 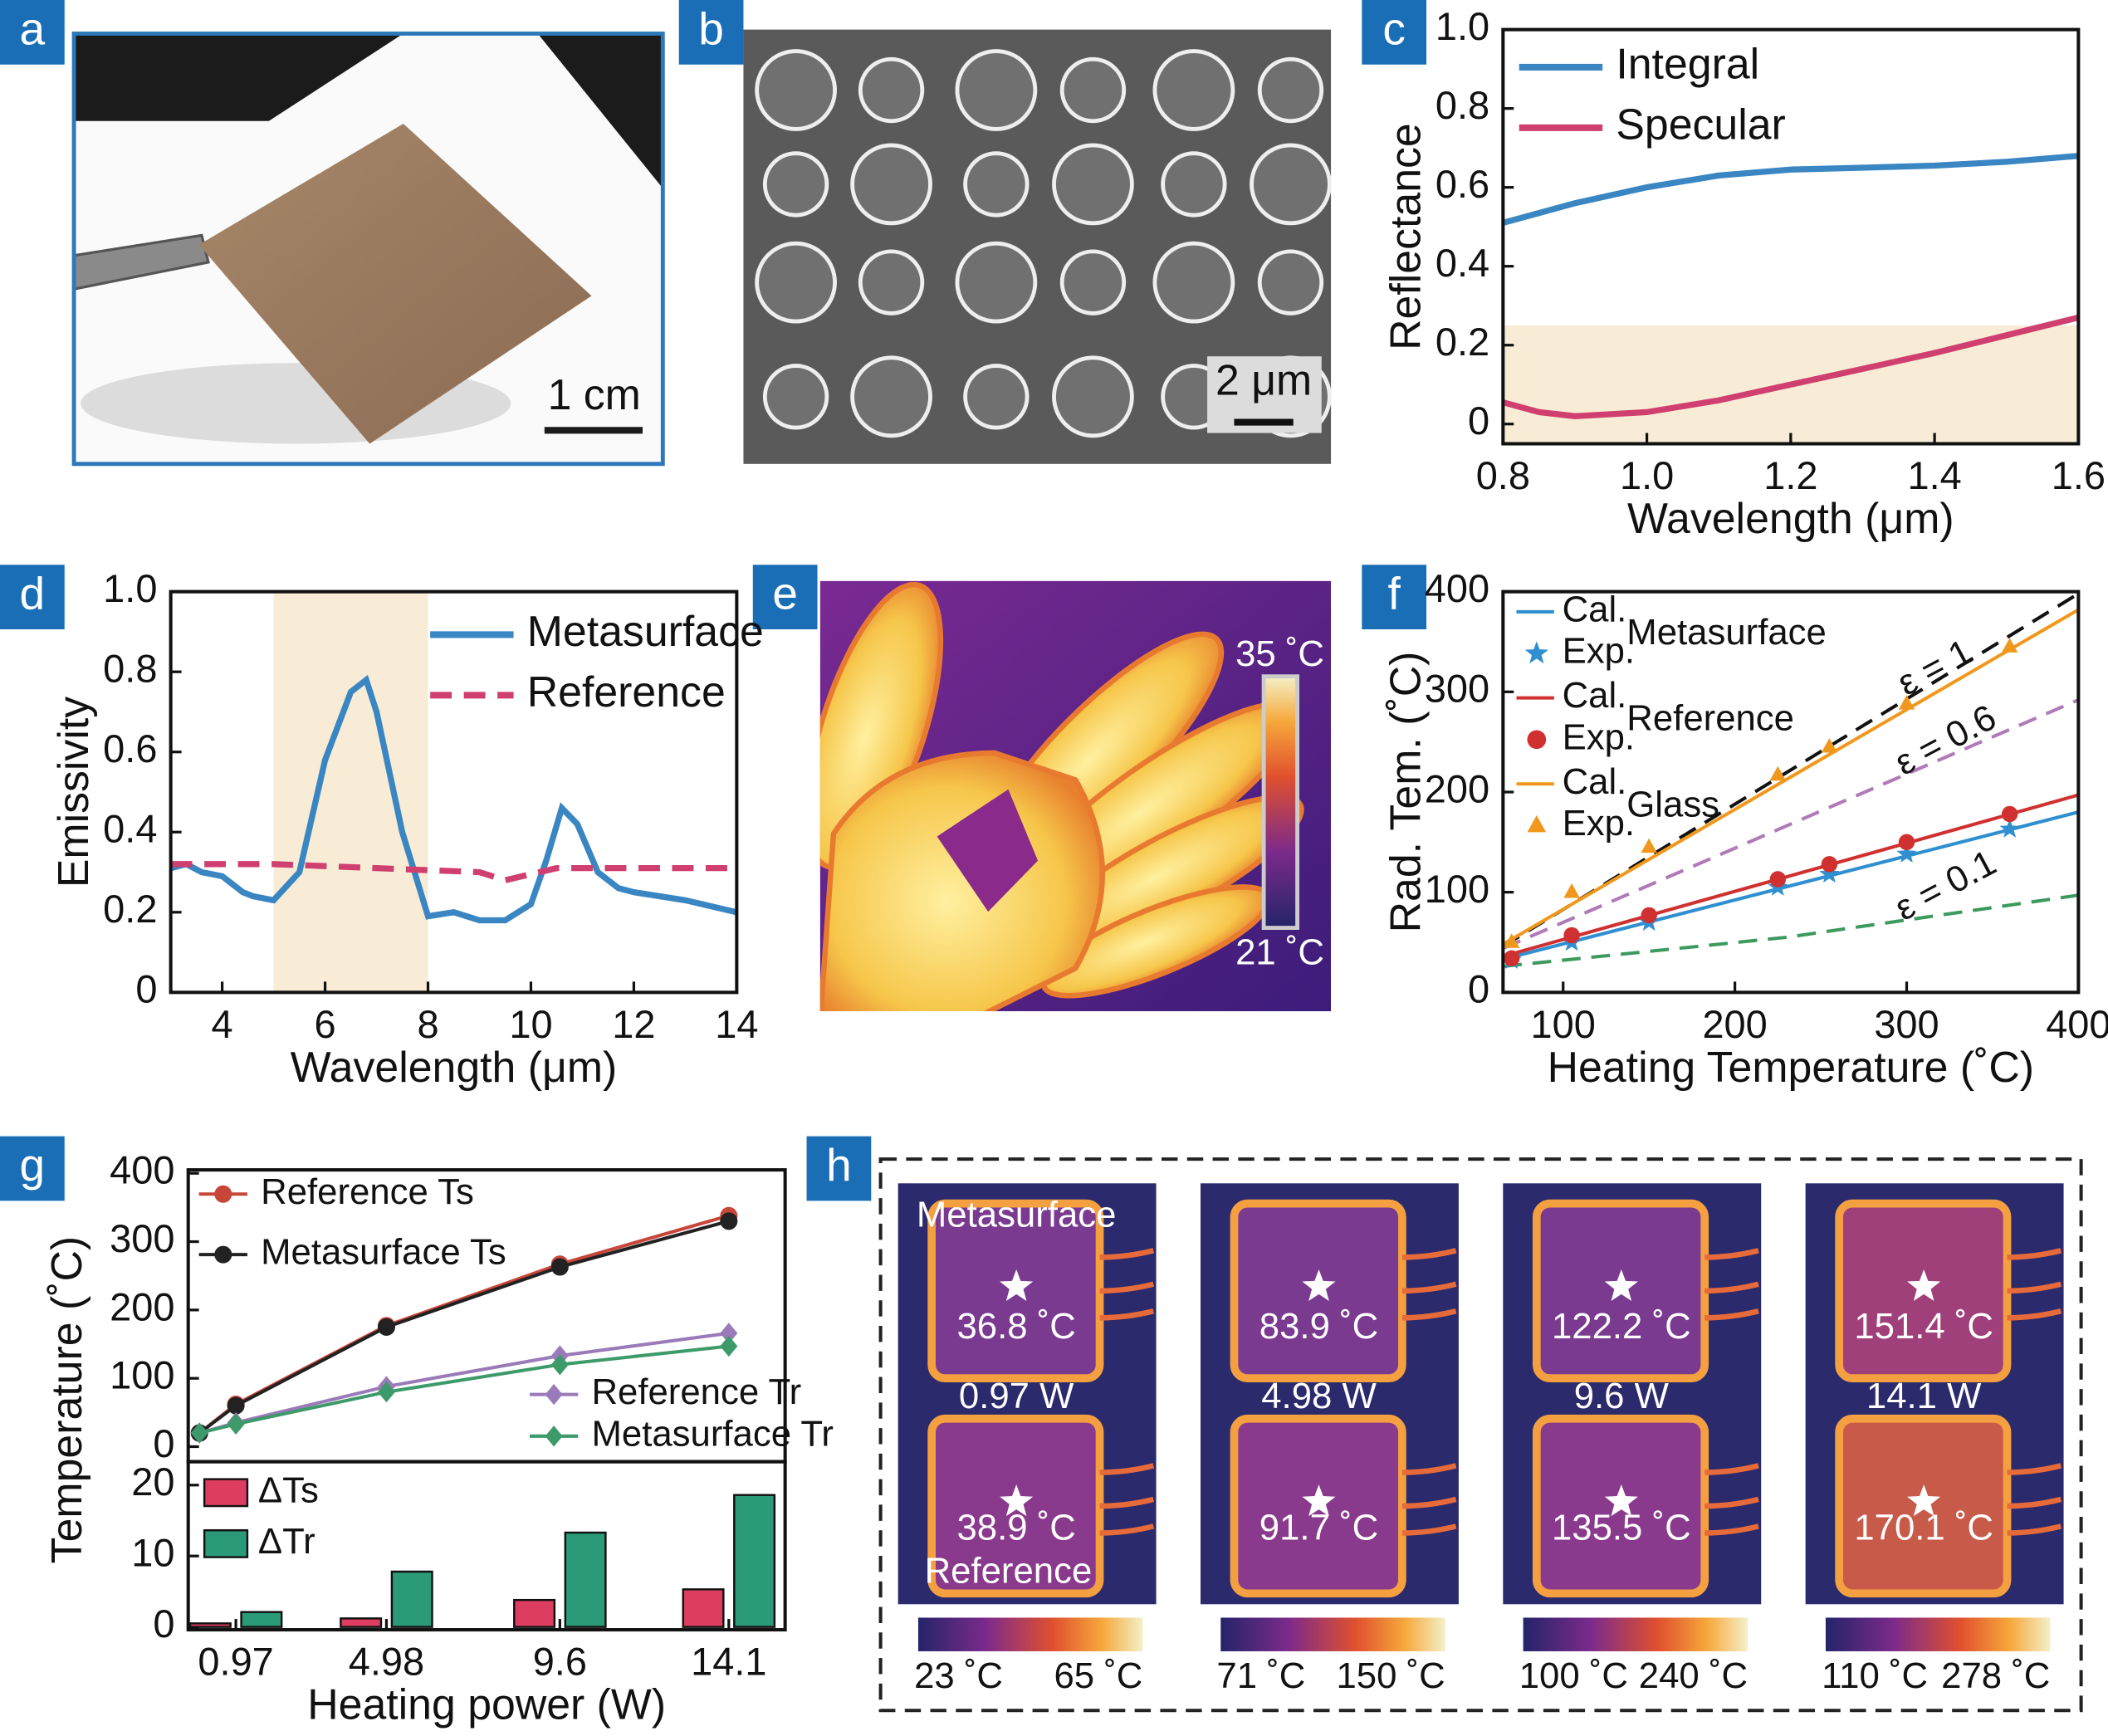 What do you see at coordinates (1015, 1528) in the screenshot?
I see `temperature-label: 38.9 ˚C` at bounding box center [1015, 1528].